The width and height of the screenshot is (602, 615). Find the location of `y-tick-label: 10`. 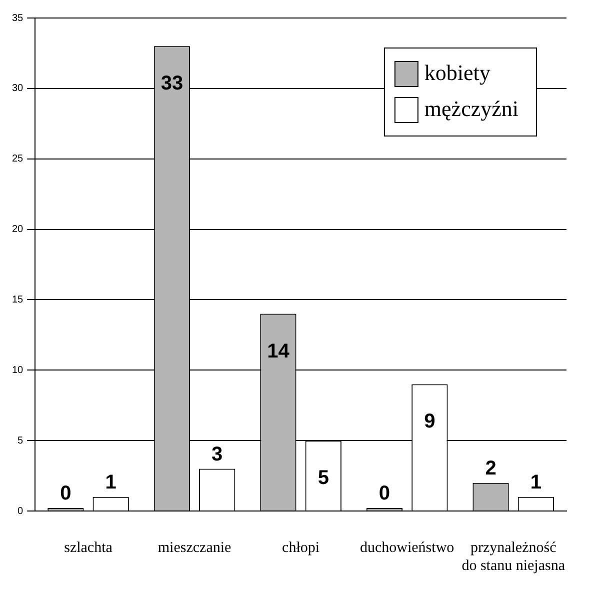

y-tick-label: 10 is located at coordinates (18, 370).